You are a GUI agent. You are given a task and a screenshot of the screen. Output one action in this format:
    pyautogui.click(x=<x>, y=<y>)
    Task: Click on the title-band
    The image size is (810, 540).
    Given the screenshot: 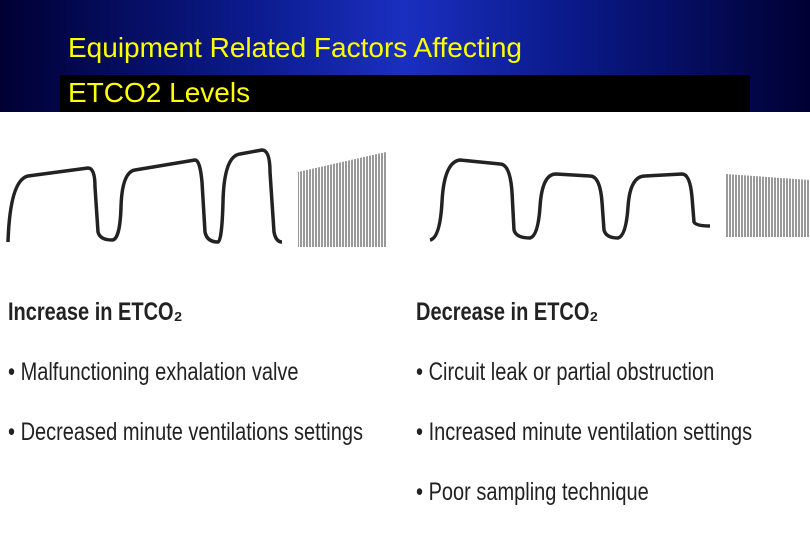 What is the action you would take?
    pyautogui.click(x=405, y=93)
    